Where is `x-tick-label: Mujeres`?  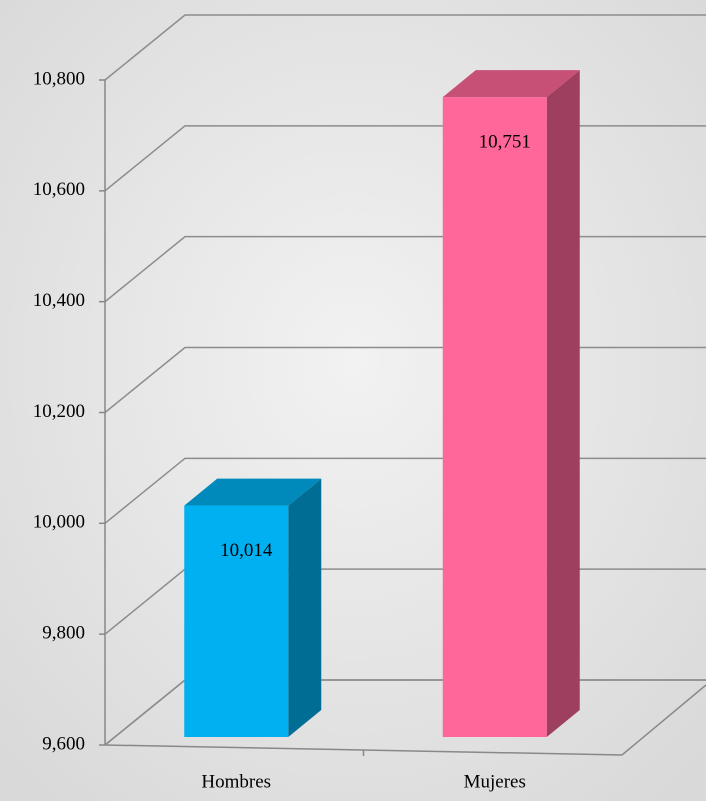 x-tick-label: Mujeres is located at coordinates (495, 781).